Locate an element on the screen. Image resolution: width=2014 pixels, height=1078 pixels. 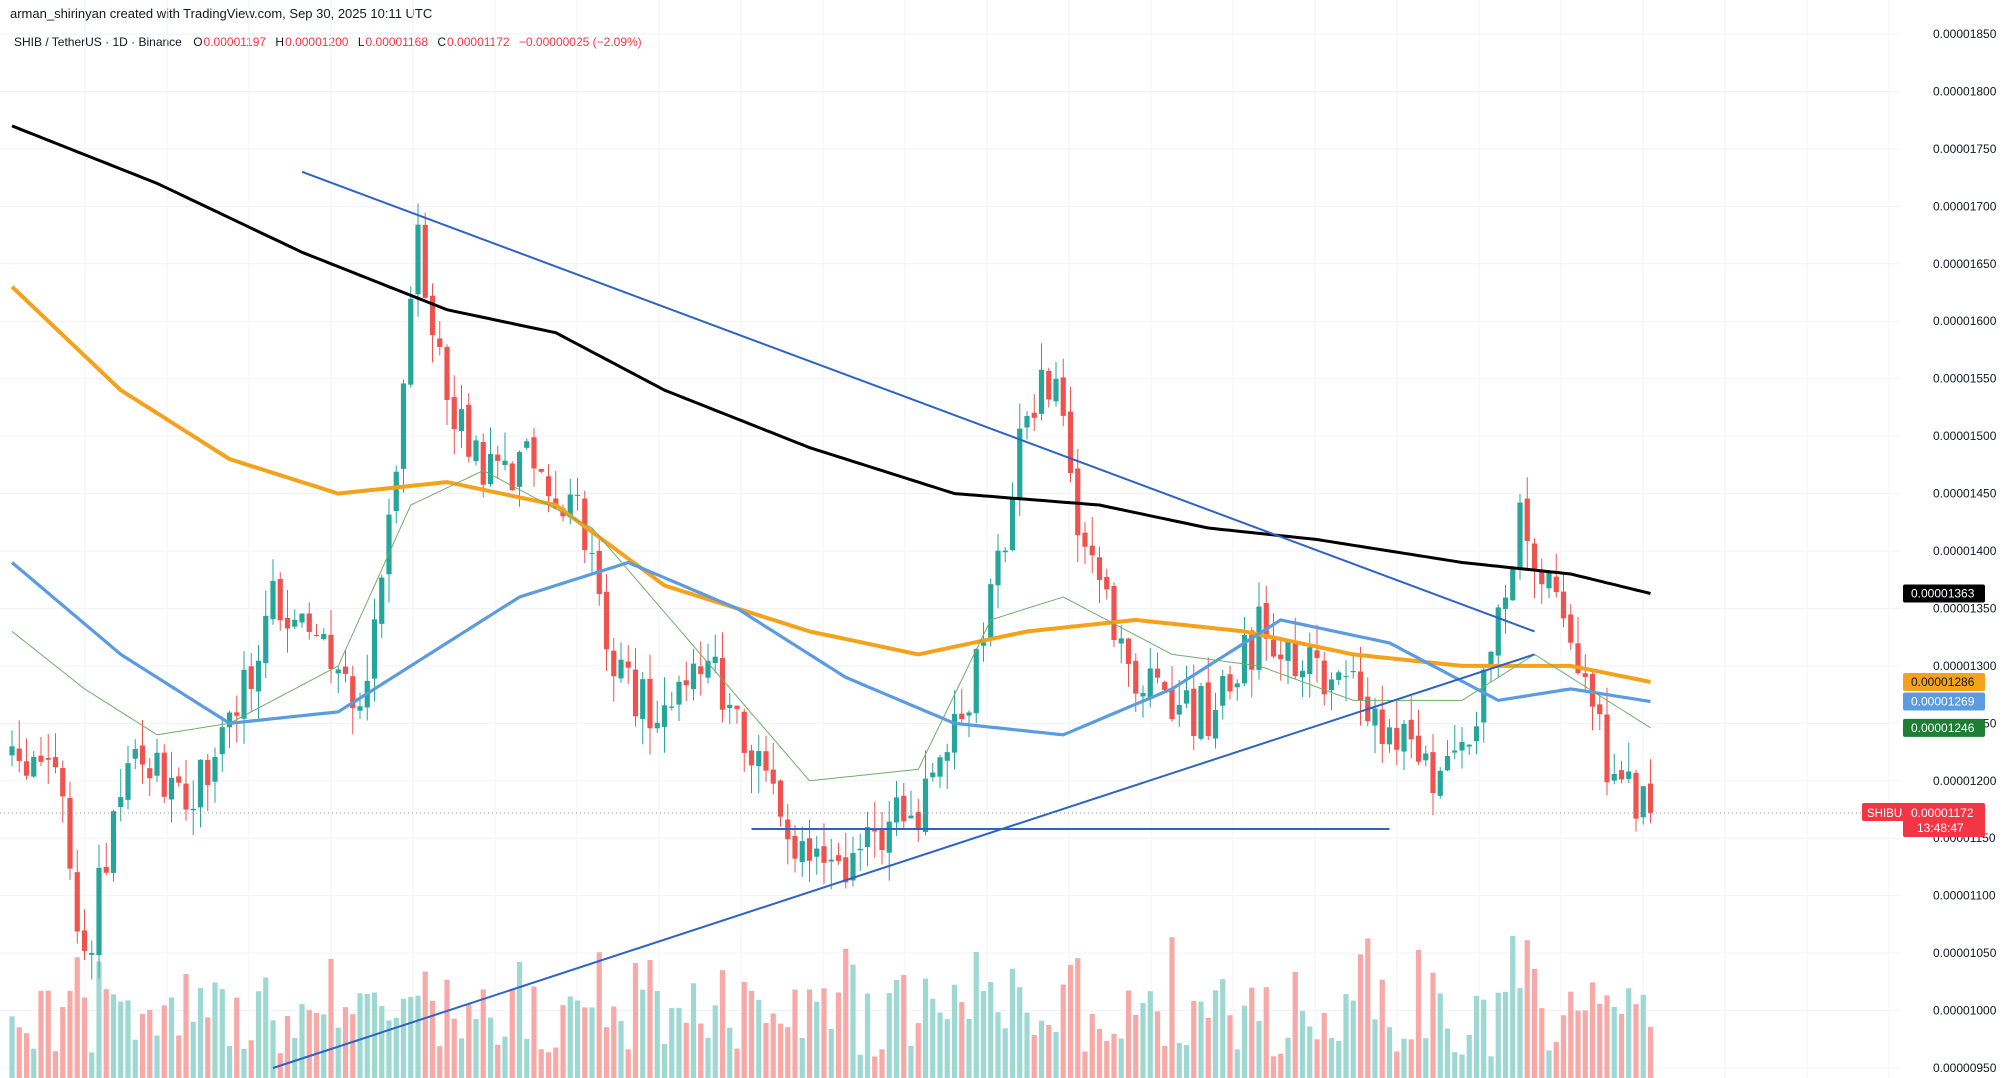
price-label-text: 0.00001286 is located at coordinates (1943, 682).